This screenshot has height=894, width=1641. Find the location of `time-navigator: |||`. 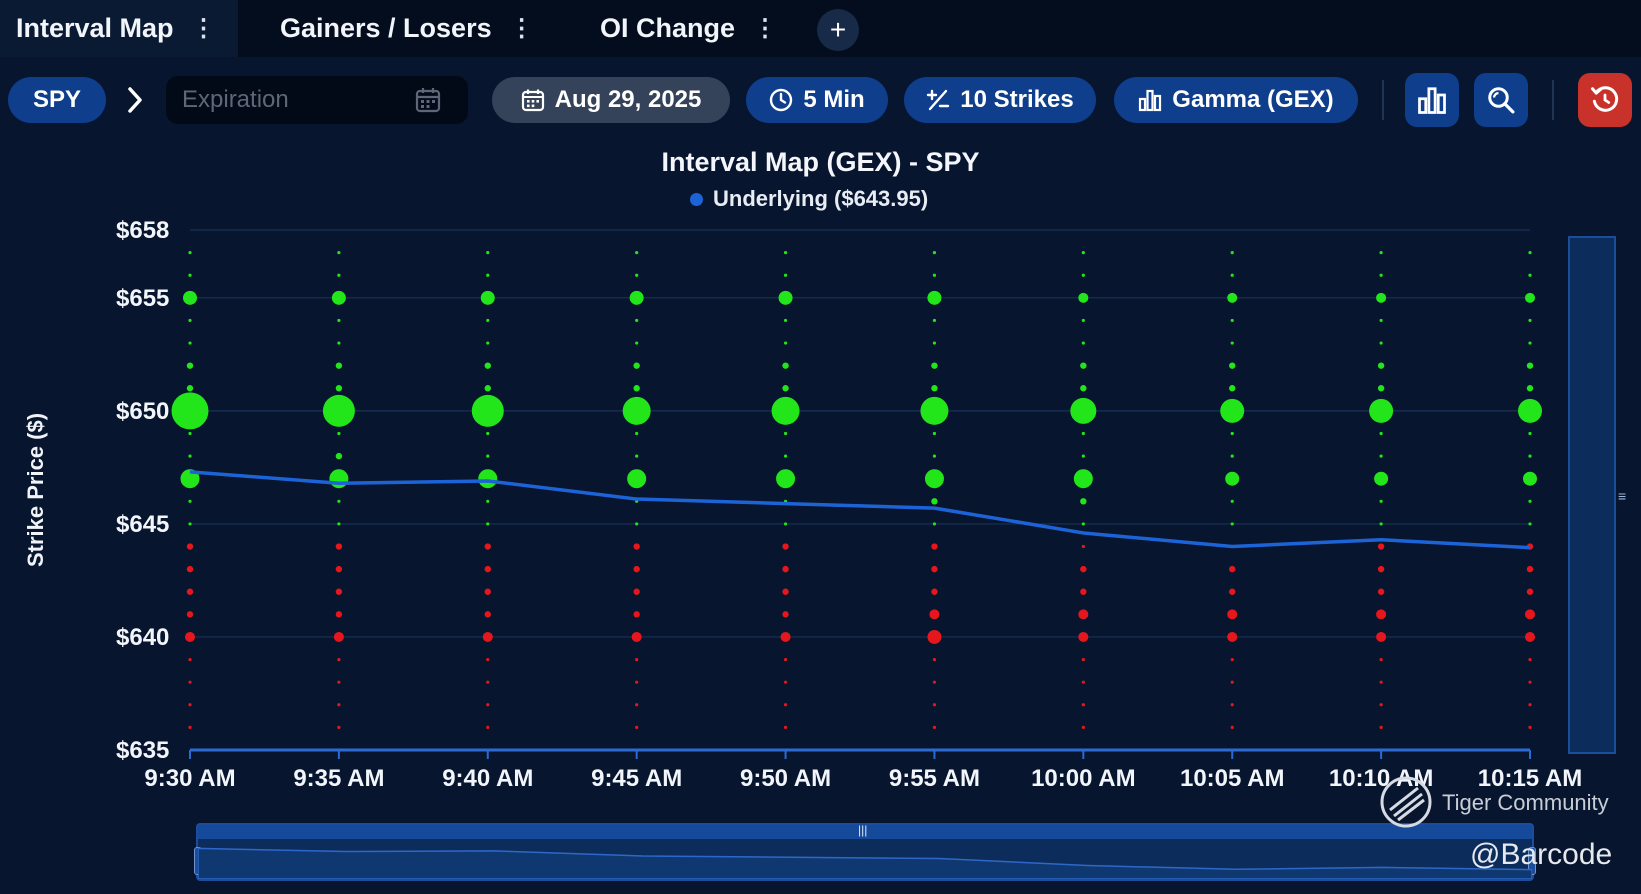

time-navigator: ||| is located at coordinates (865, 852).